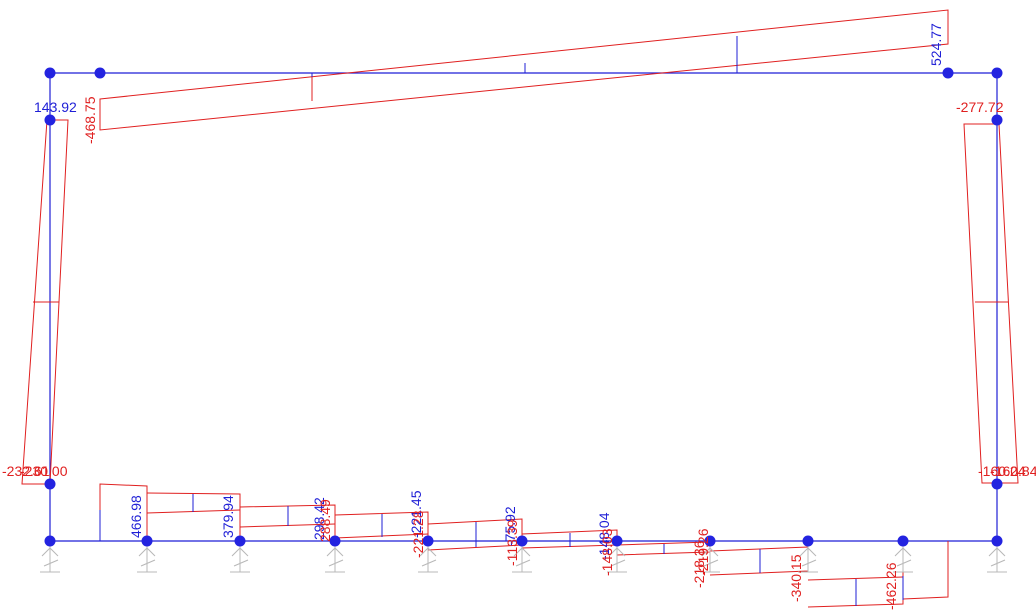 This screenshot has width=1036, height=614. What do you see at coordinates (418, 534) in the screenshot?
I see `label-base-4b: -221.28` at bounding box center [418, 534].